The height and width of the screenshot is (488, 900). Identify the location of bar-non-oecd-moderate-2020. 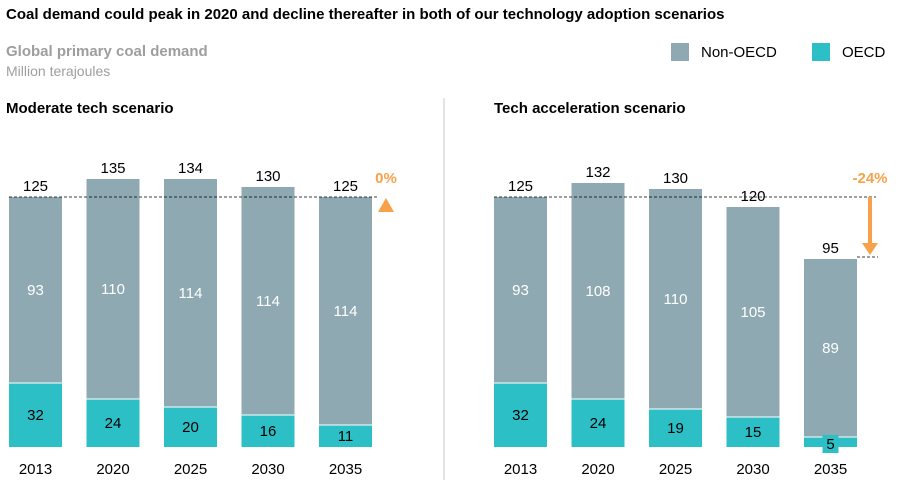
(113, 289).